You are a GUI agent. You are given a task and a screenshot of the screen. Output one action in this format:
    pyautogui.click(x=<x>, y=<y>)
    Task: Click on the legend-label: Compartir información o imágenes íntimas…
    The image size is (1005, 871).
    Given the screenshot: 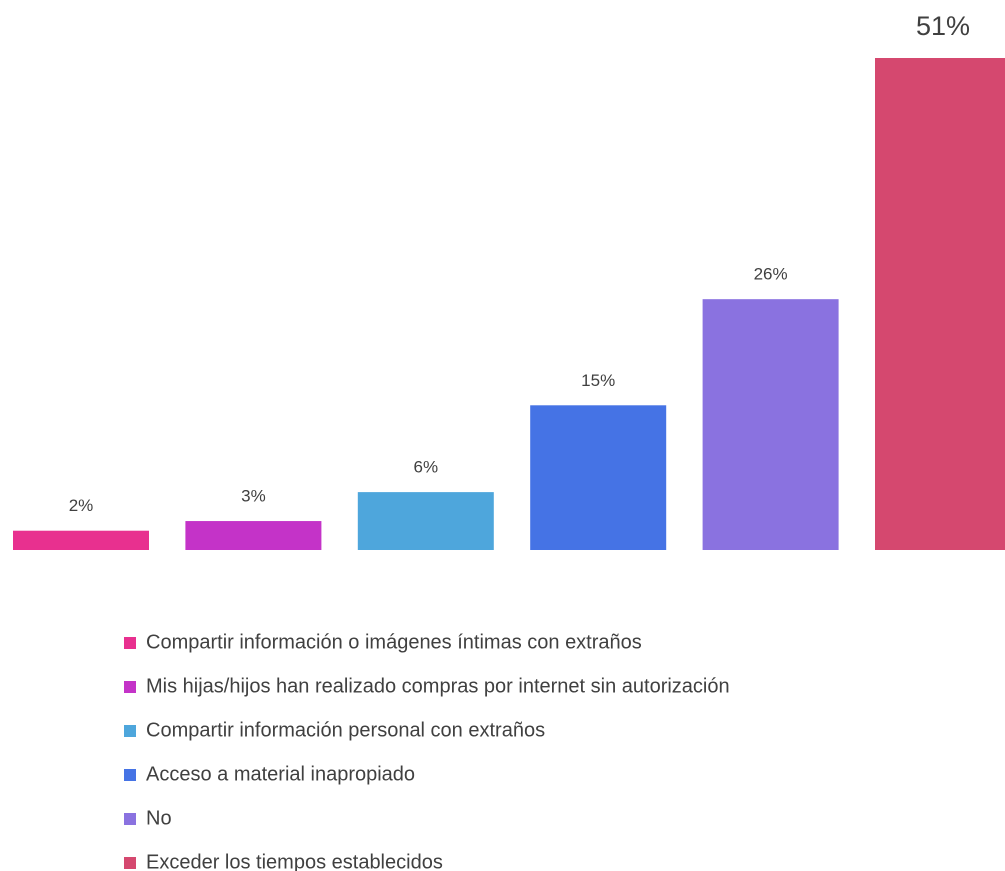 What is the action you would take?
    pyautogui.click(x=394, y=642)
    